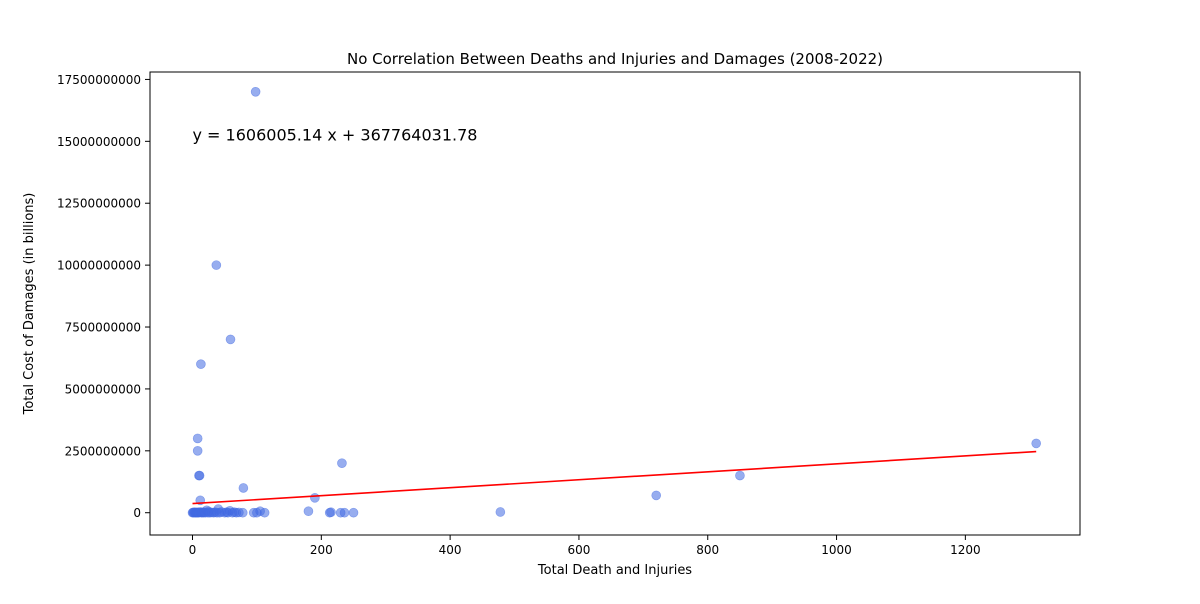  Describe the element at coordinates (99, 204) in the screenshot. I see `y-tick-label: 12500000000` at that location.